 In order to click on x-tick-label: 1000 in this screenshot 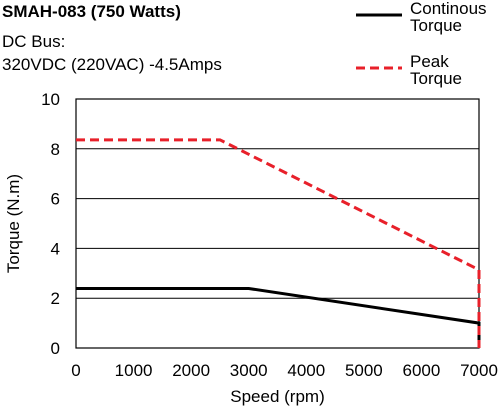, I will do `click(134, 370)`.